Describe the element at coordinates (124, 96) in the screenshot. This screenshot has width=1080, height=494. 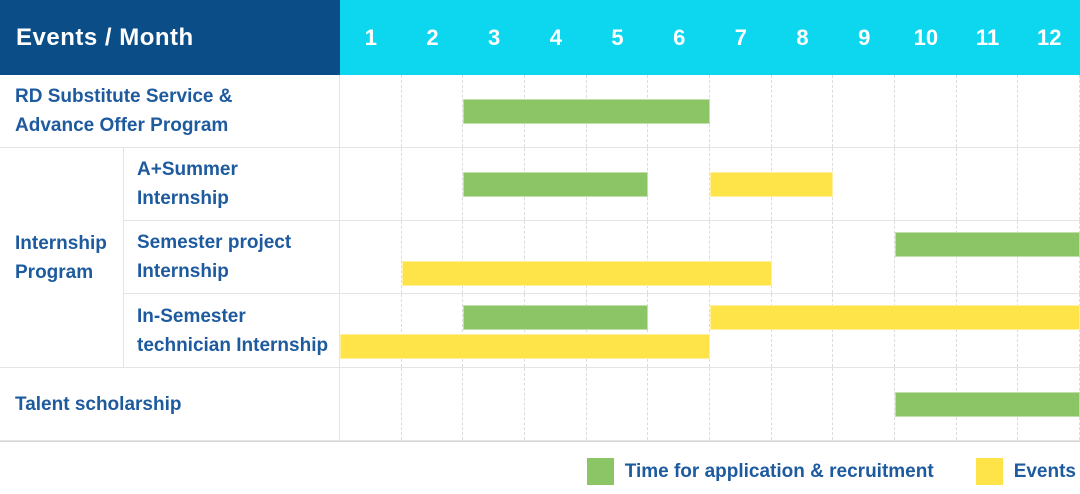
I see `label-line: RD Substitute Service &` at that location.